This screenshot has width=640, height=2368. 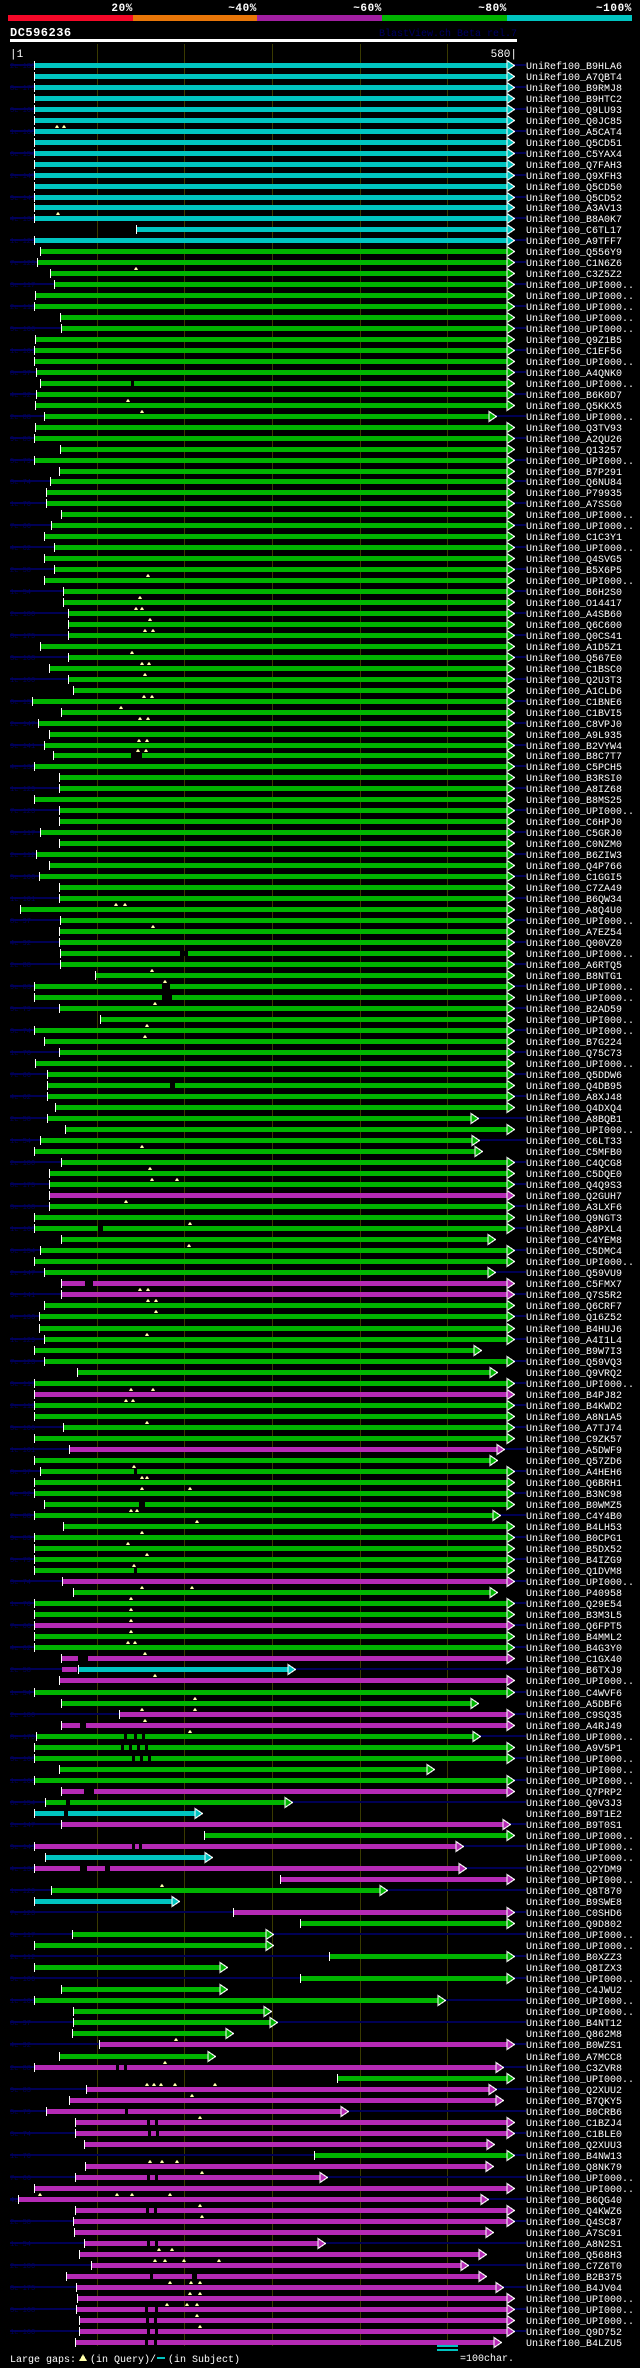 I want to click on svg-text: UniRef100_A7EZ54, so click(x=574, y=933).